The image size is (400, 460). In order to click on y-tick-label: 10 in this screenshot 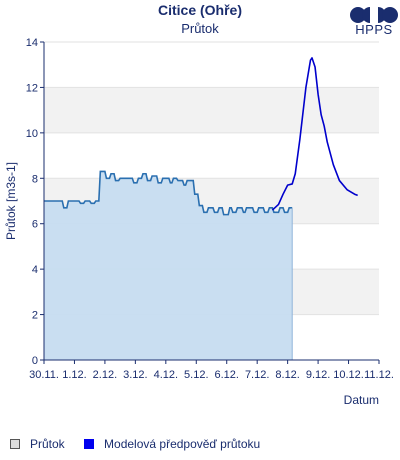, I will do `click(32, 134)`.